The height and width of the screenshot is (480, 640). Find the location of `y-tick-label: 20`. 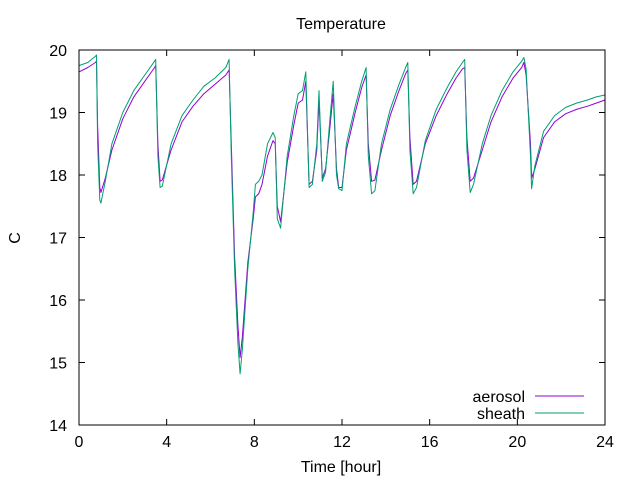

y-tick-label: 20 is located at coordinates (58, 51).